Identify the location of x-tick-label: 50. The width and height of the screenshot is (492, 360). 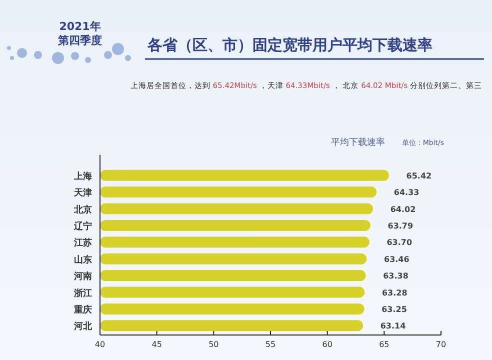
(213, 344).